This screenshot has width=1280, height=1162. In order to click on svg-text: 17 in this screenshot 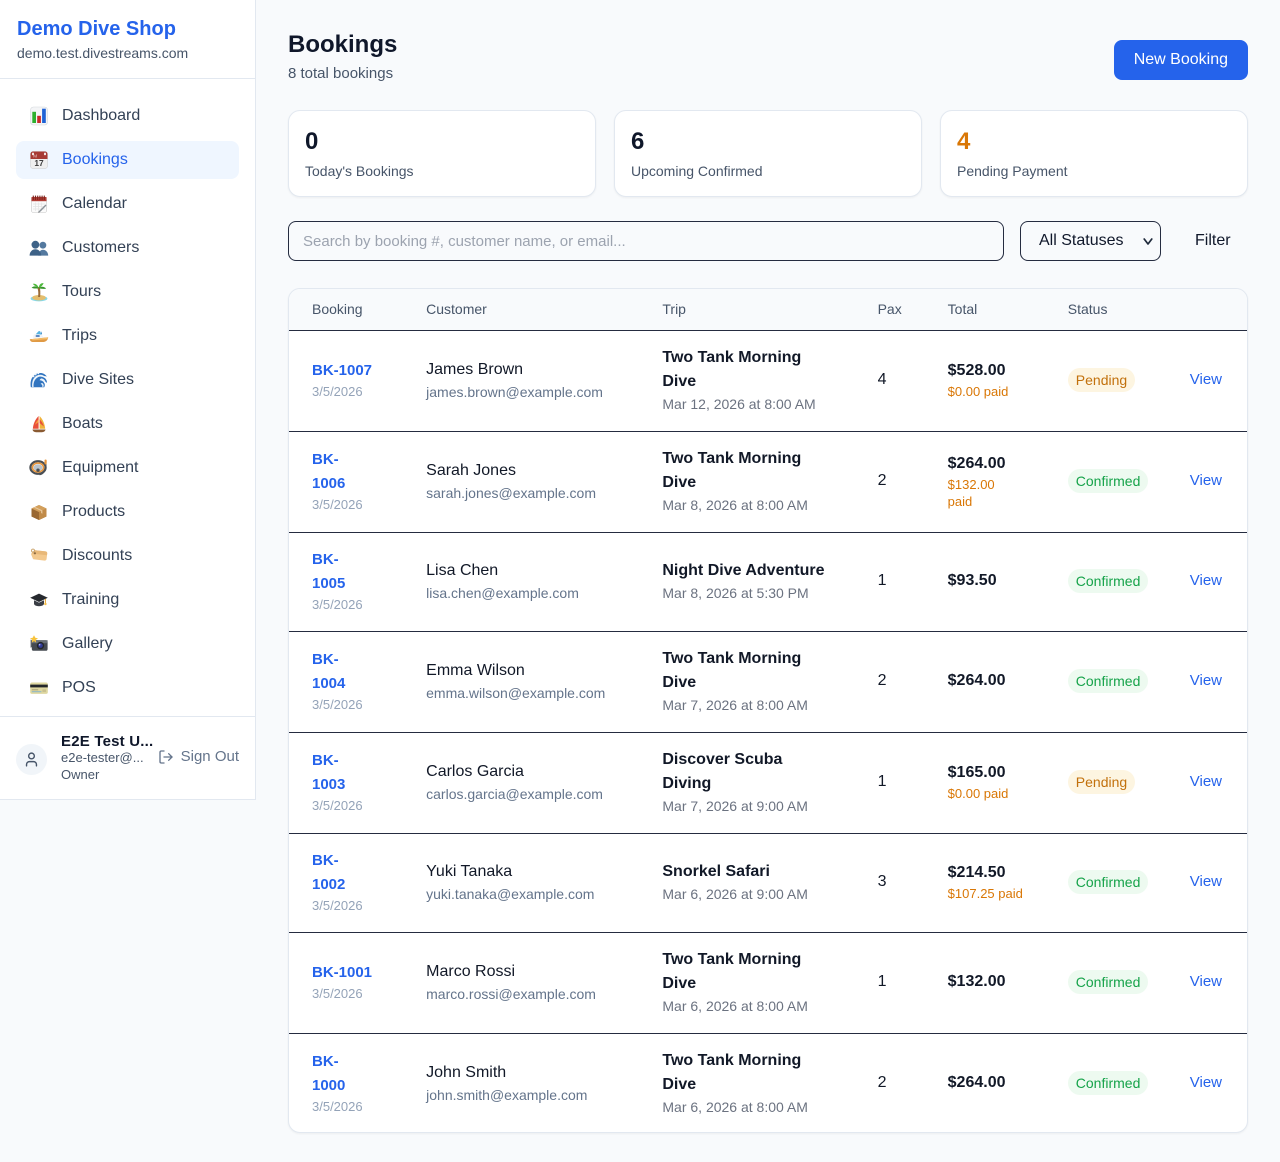, I will do `click(39, 163)`.